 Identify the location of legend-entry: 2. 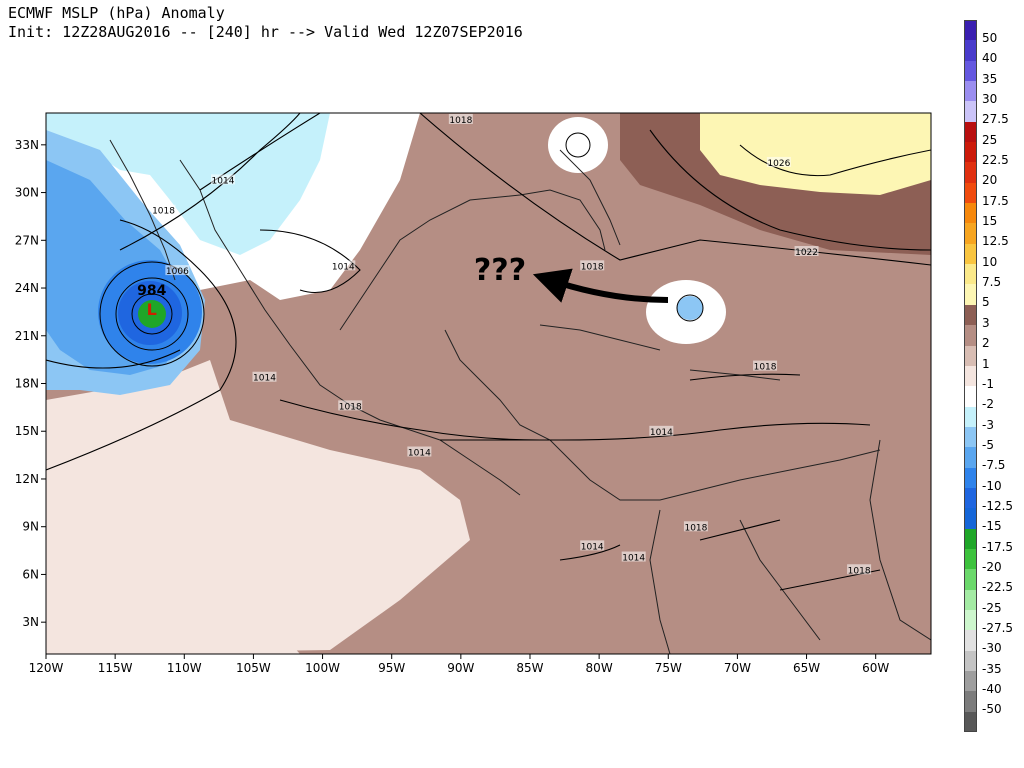
(994, 337).